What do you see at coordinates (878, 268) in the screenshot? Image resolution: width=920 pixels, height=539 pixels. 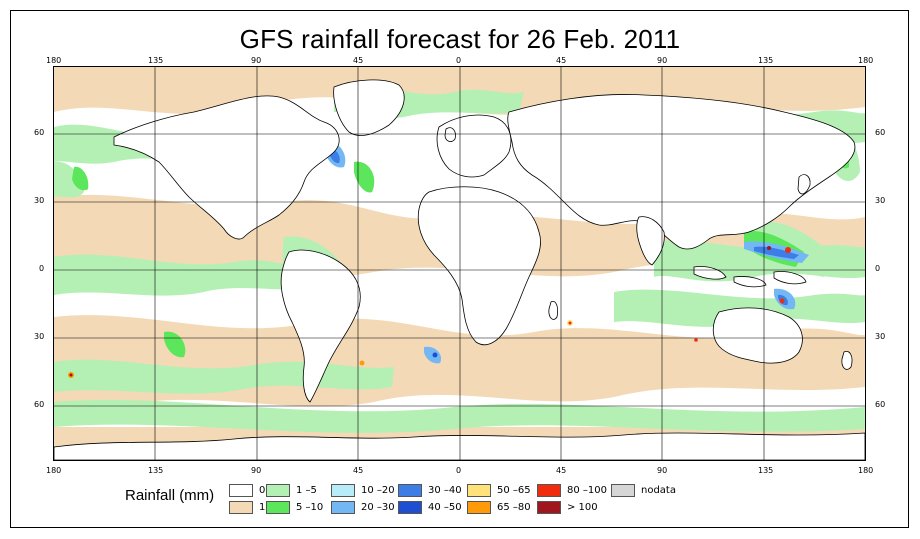 I see `lat-tick-right: 0` at bounding box center [878, 268].